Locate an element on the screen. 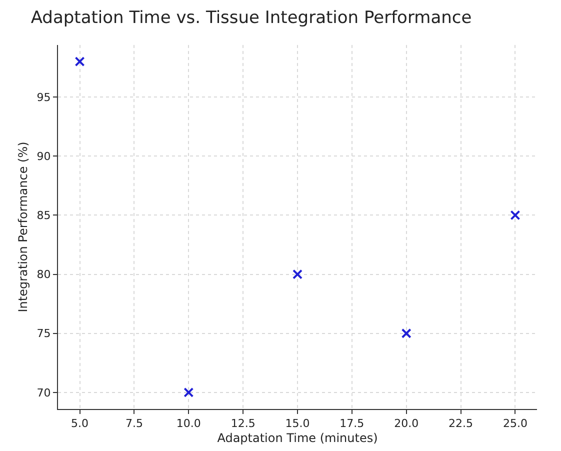 This screenshot has height=451, width=561. x-tick-label: 25.0 is located at coordinates (515, 423).